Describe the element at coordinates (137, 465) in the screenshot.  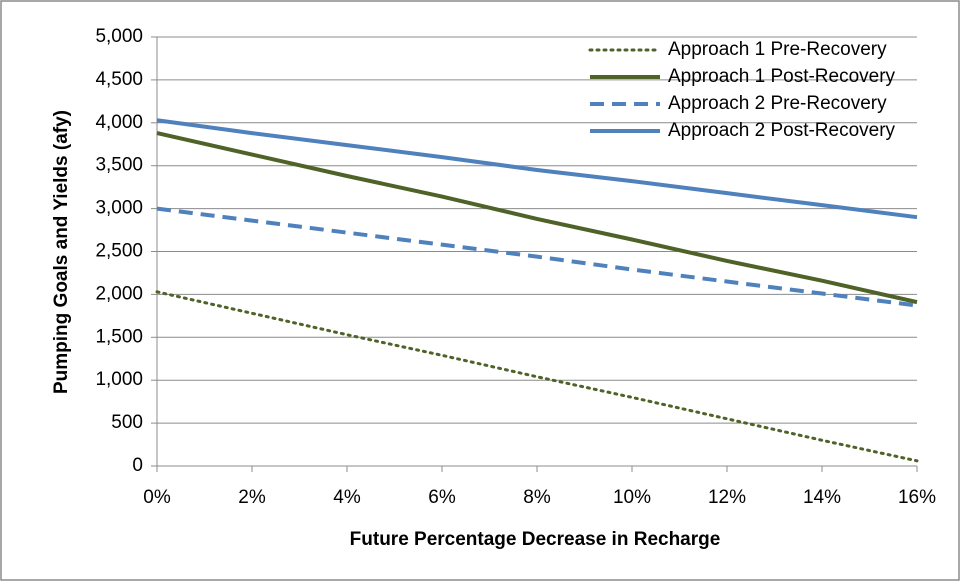
I see `y-tick-label: 0` at that location.